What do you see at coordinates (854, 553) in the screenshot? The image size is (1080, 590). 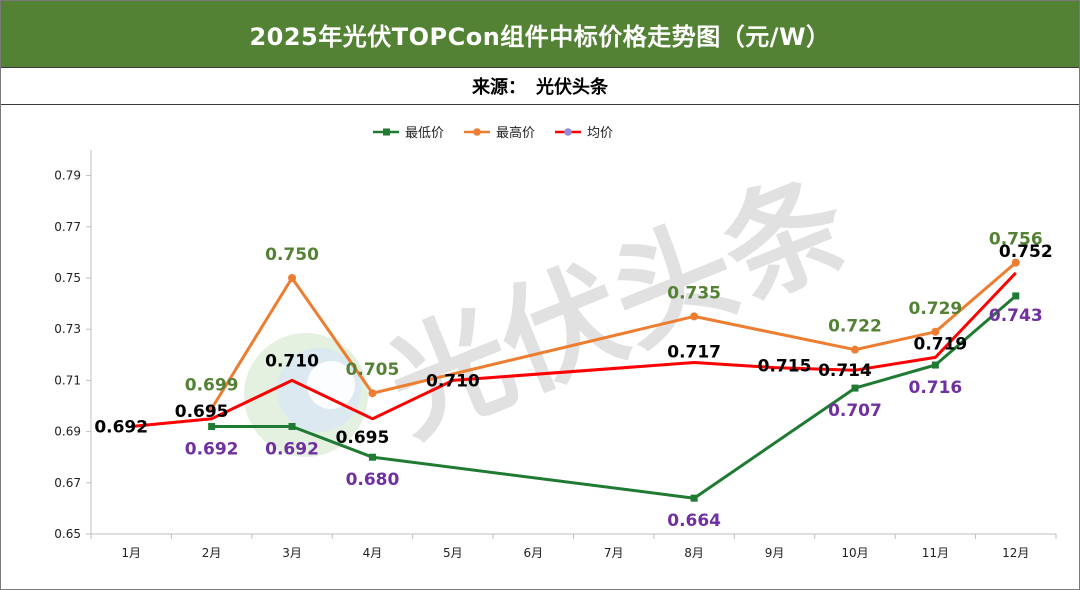 I see `x-tick-label: 10月` at bounding box center [854, 553].